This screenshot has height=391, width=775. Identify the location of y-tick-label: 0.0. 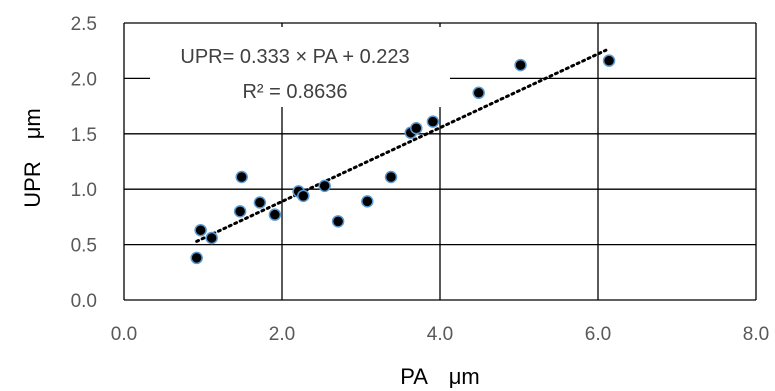
(84, 301).